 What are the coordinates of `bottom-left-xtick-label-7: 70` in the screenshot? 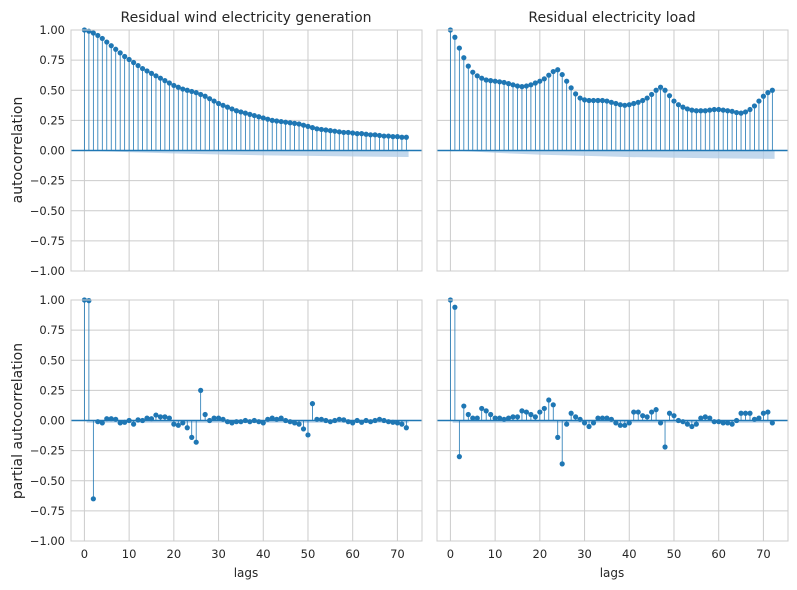 It's located at (397, 554).